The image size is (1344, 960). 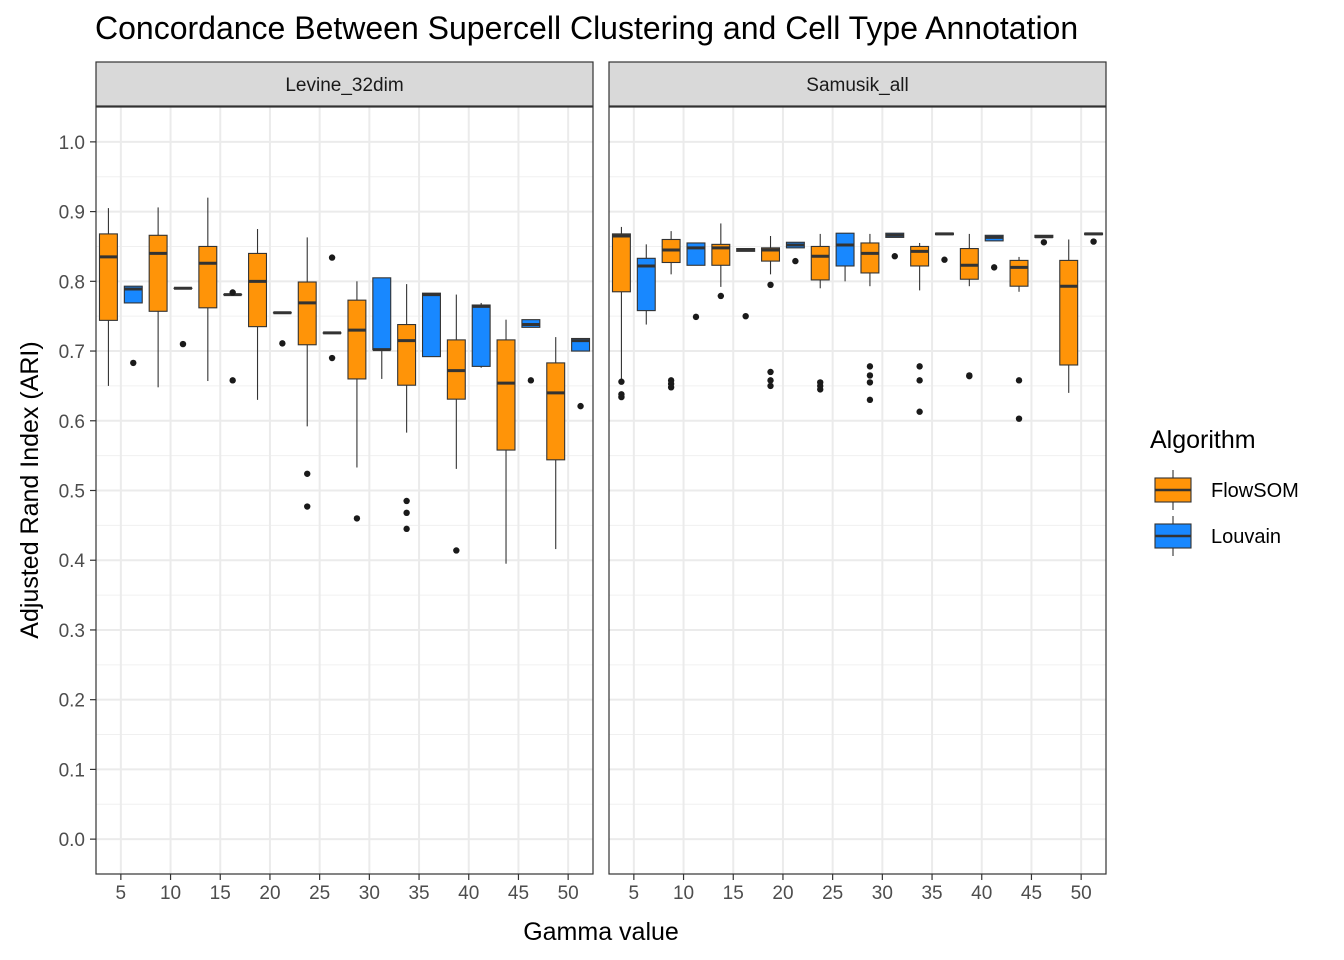 What do you see at coordinates (733, 893) in the screenshot?
I see `x-tick-label: 15` at bounding box center [733, 893].